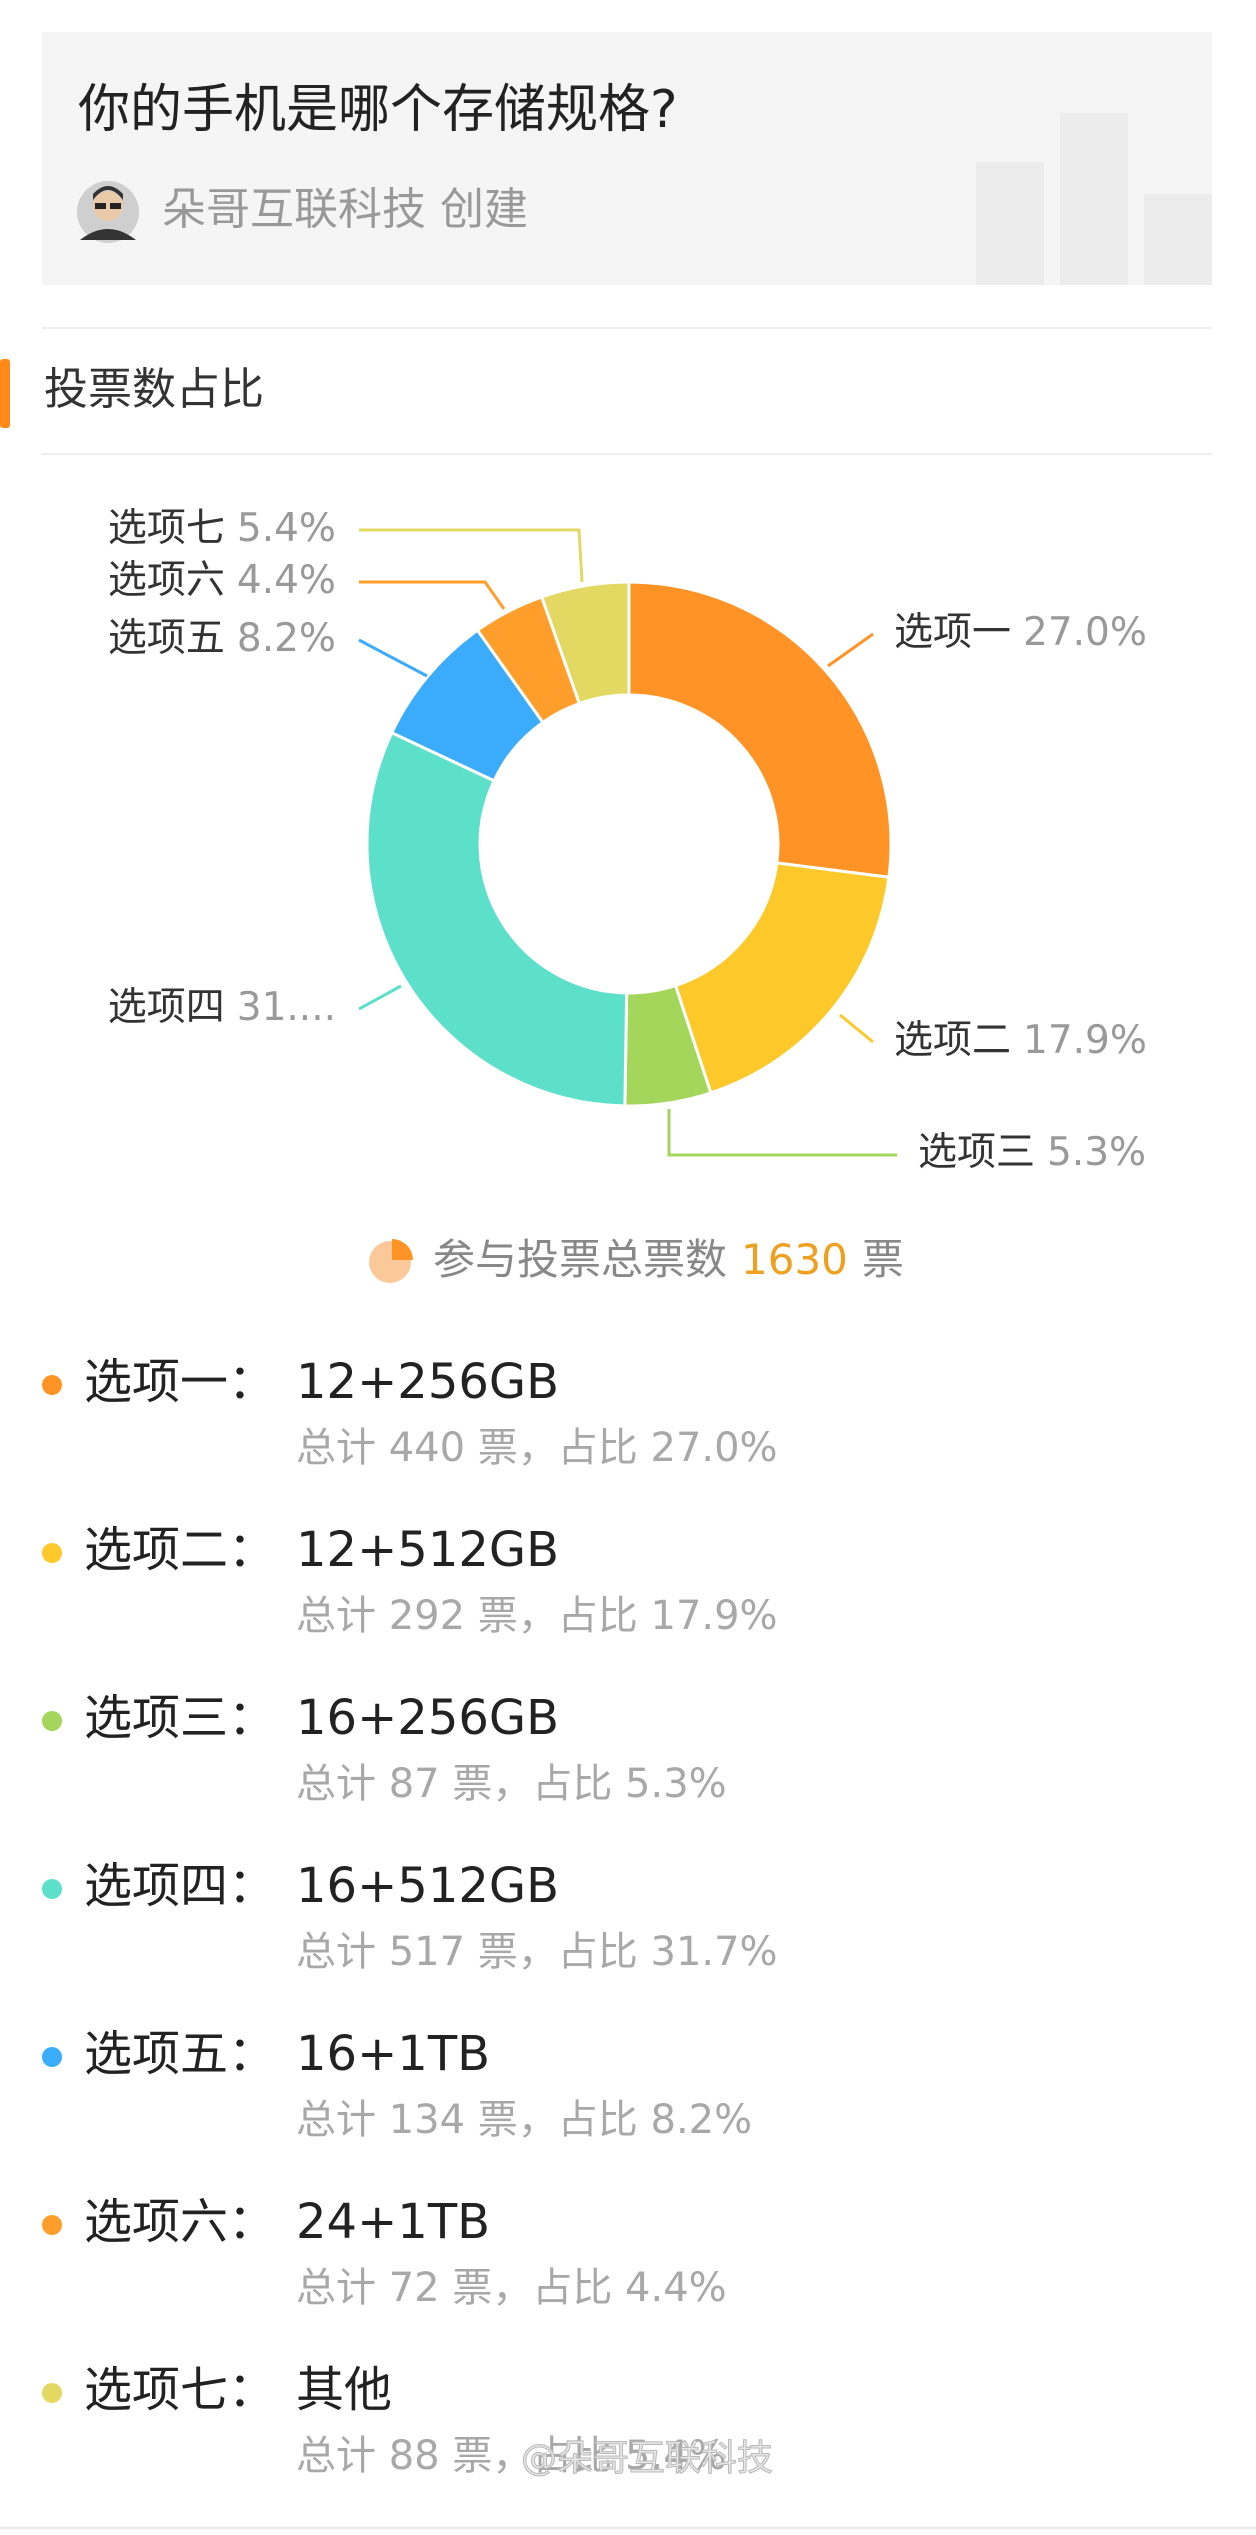 The height and width of the screenshot is (2535, 1256). I want to click on slice-percent: 8.2%, so click(286, 638).